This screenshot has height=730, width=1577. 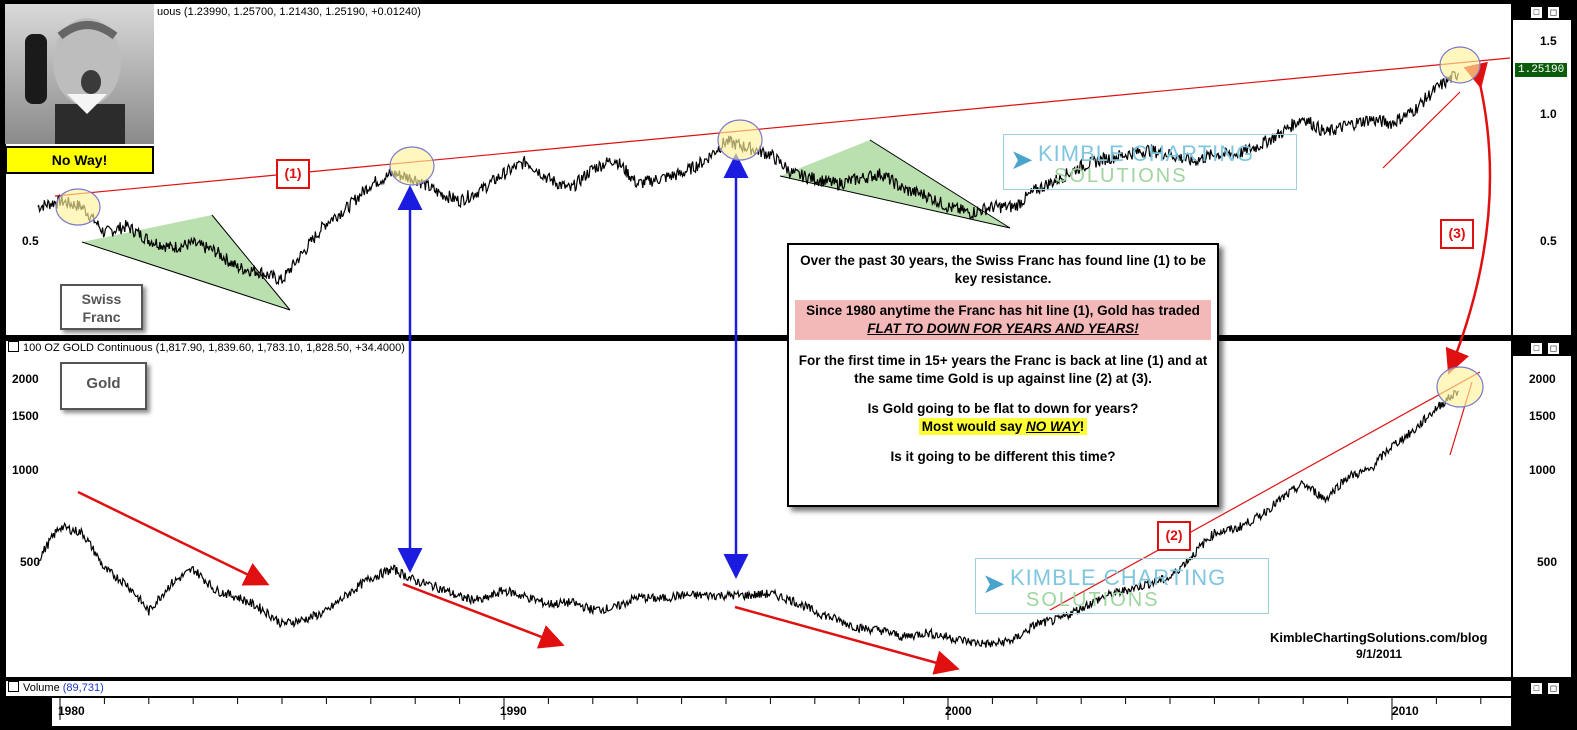 What do you see at coordinates (75, 81) in the screenshot?
I see `man-on-phone-icon` at bounding box center [75, 81].